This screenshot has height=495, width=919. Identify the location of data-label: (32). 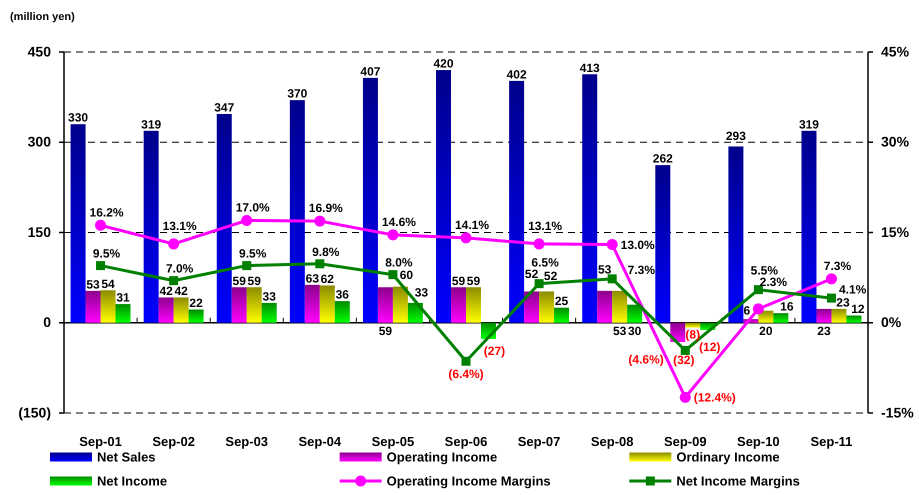
(683, 360).